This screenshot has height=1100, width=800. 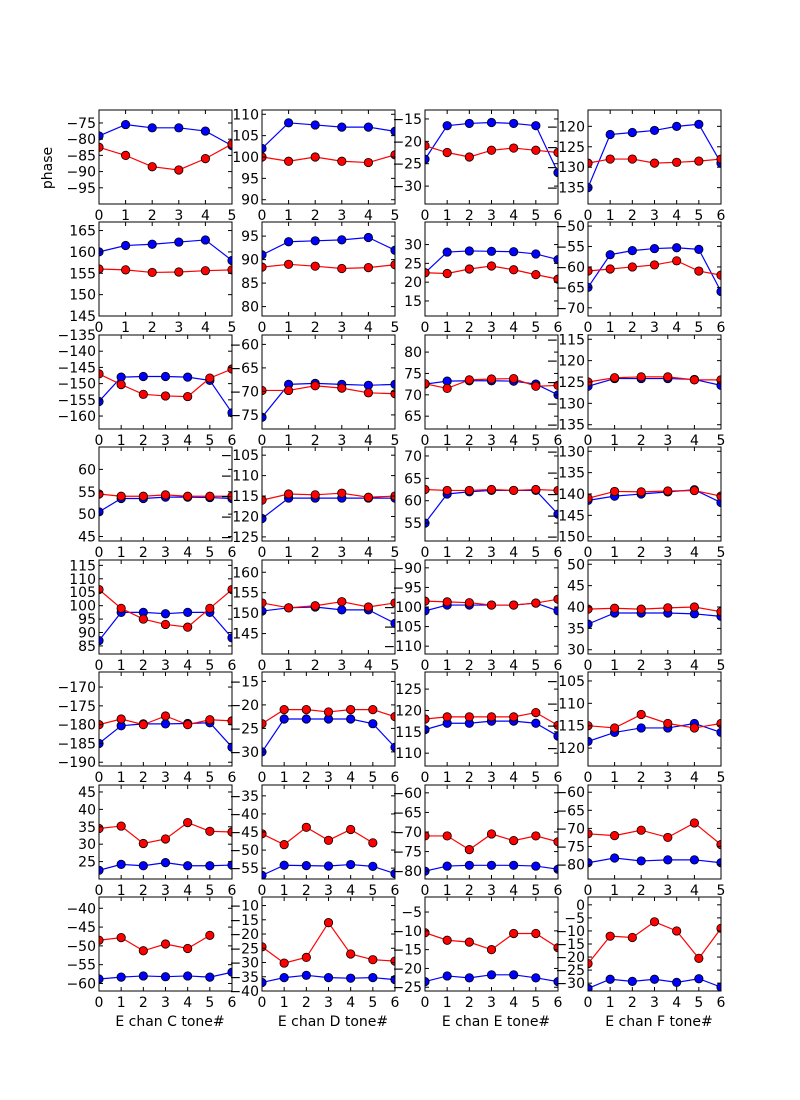 I want to click on y-tick-label: −110, so click(x=240, y=477).